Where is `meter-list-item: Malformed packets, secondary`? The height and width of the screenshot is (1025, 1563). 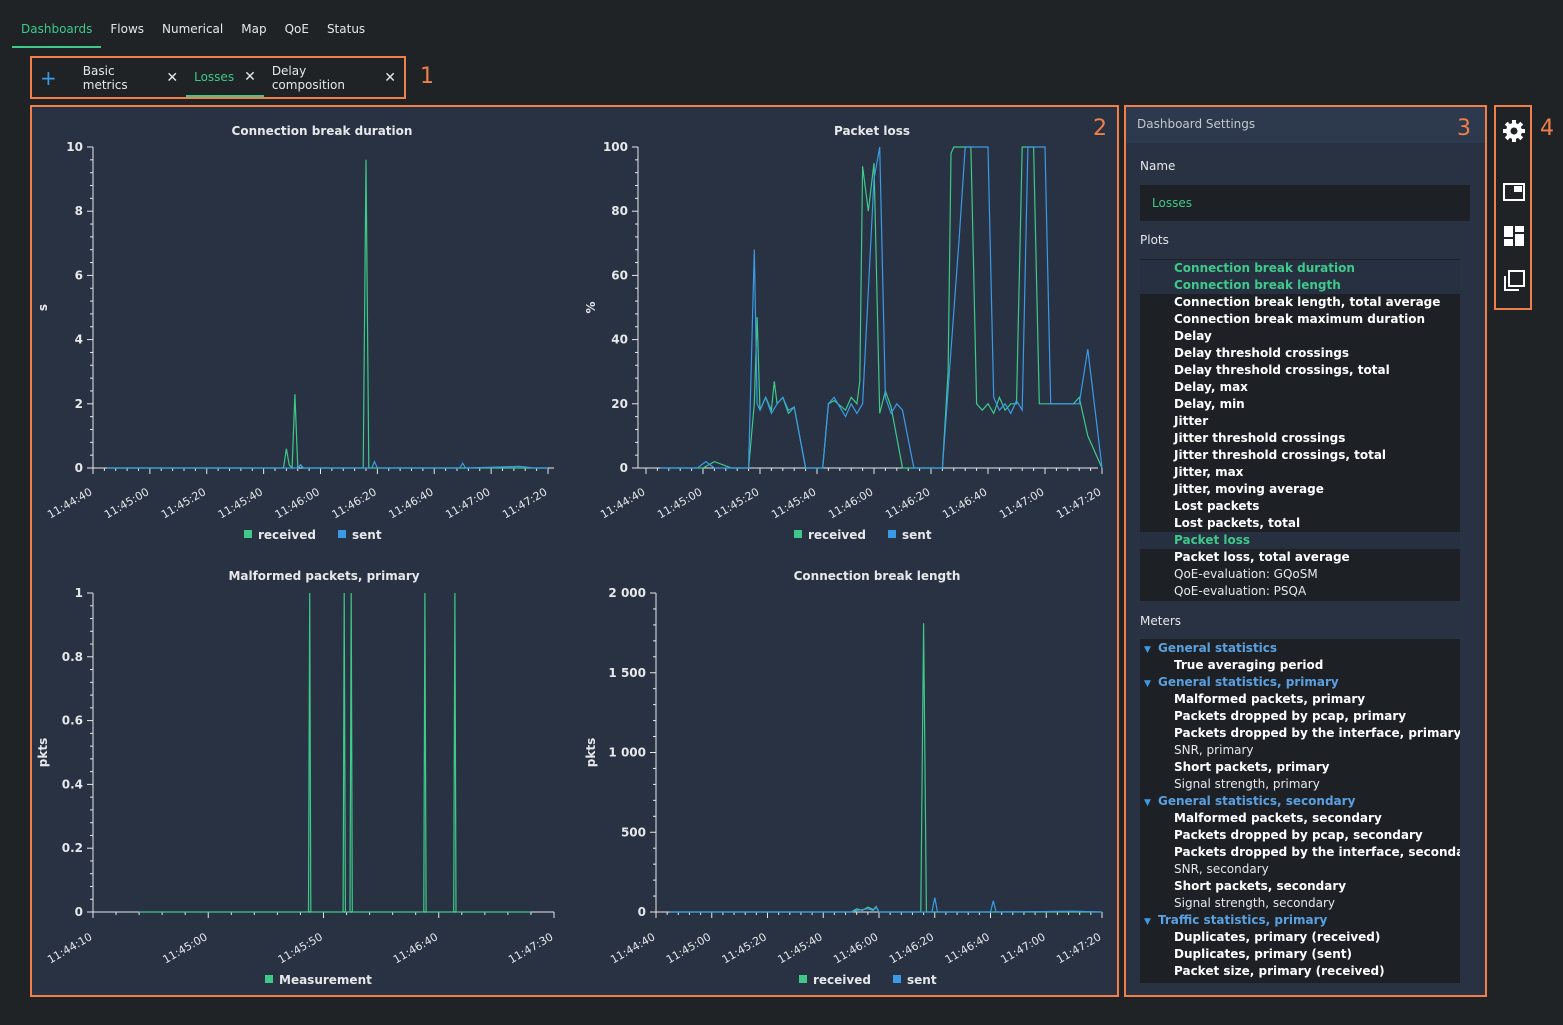 meter-list-item: Malformed packets, secondary is located at coordinates (1278, 818).